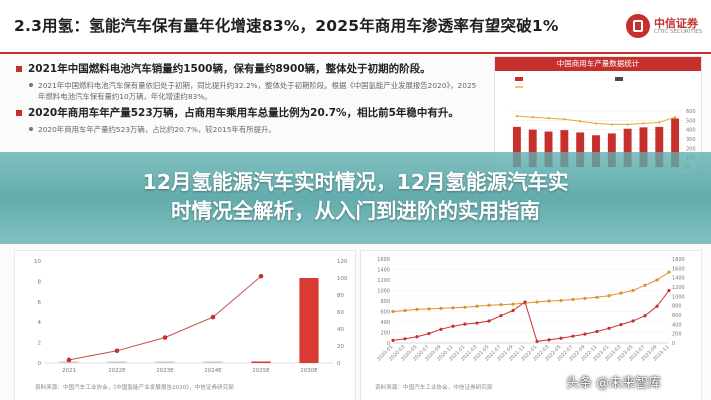  What do you see at coordinates (383, 271) in the screenshot?
I see `left-y-tick: 1400` at bounding box center [383, 271].